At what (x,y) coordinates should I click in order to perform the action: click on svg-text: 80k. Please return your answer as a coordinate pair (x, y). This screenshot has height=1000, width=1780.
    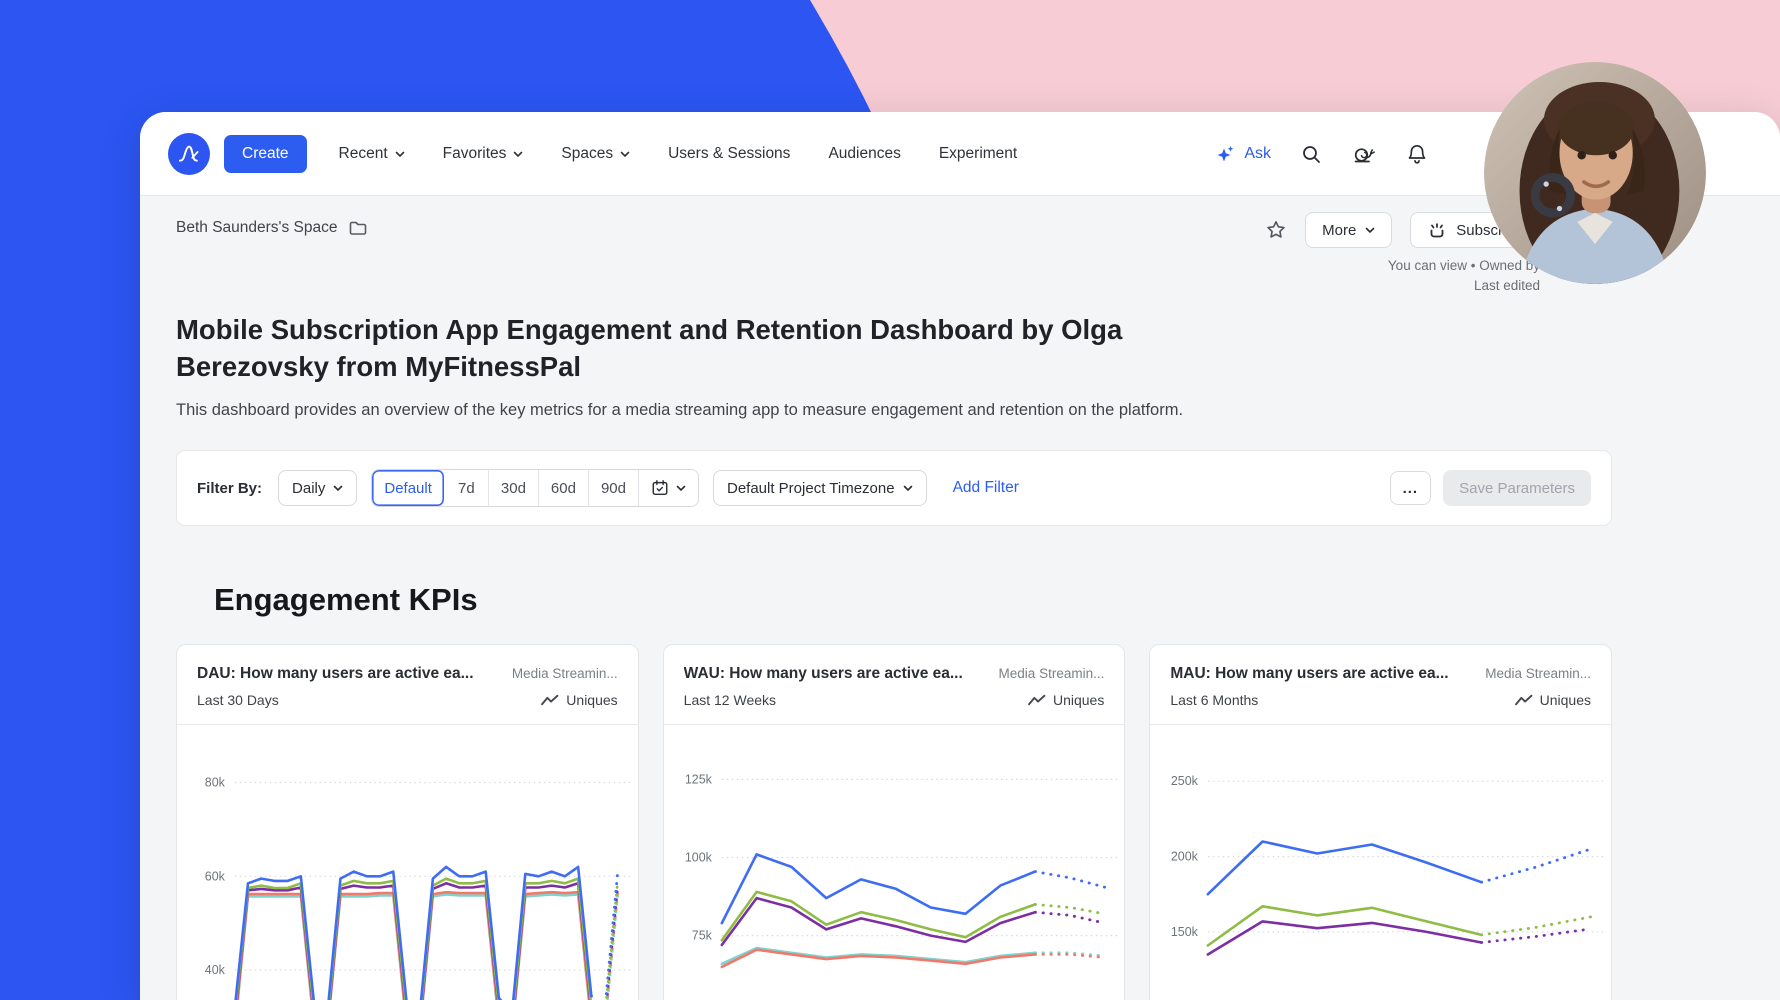
    Looking at the image, I should click on (215, 782).